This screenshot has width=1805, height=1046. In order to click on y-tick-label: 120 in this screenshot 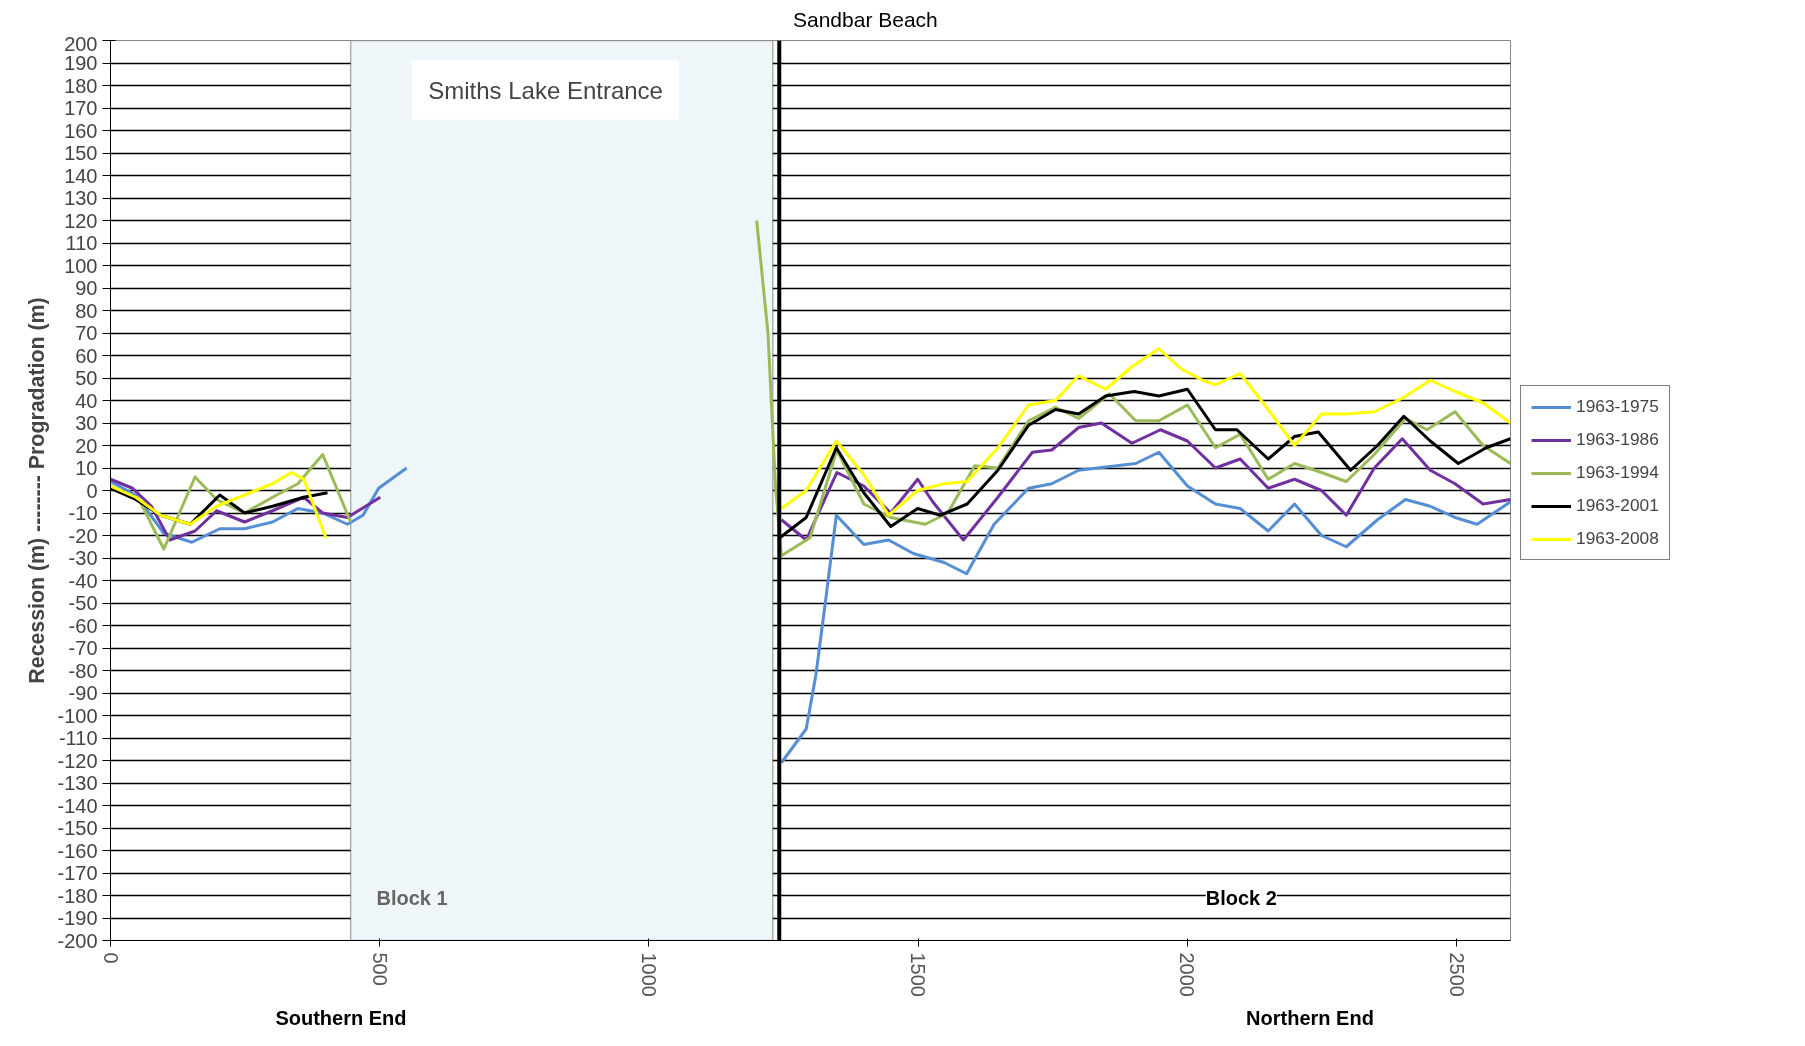, I will do `click(81, 220)`.